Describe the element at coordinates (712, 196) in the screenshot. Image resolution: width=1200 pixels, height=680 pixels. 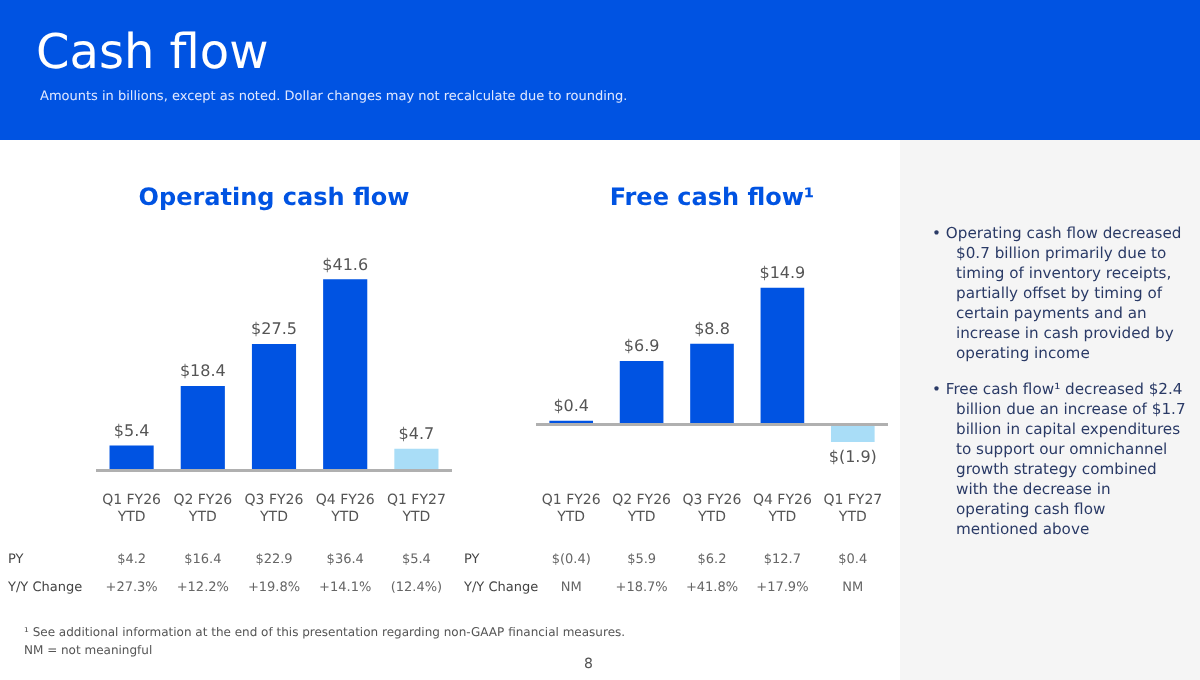
I see `chart-title: Free cash flow¹` at that location.